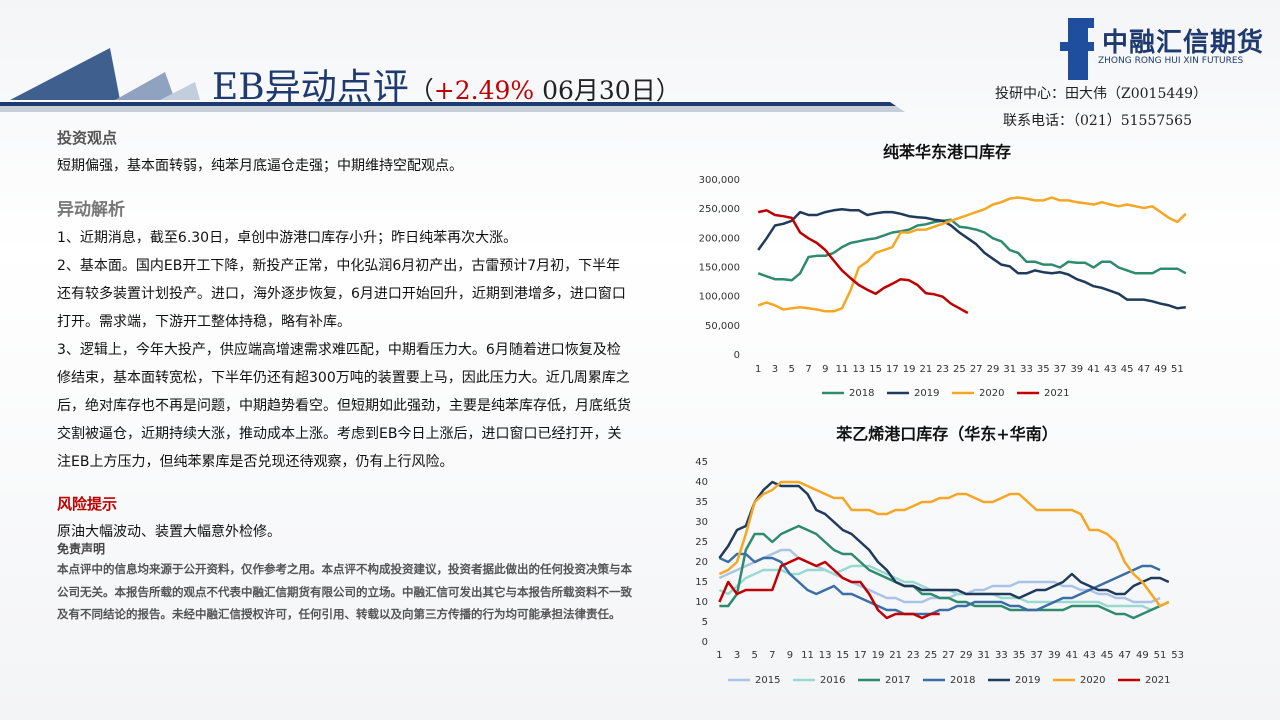 The image size is (1280, 720). I want to click on y-tick-label: 300,000, so click(719, 180).